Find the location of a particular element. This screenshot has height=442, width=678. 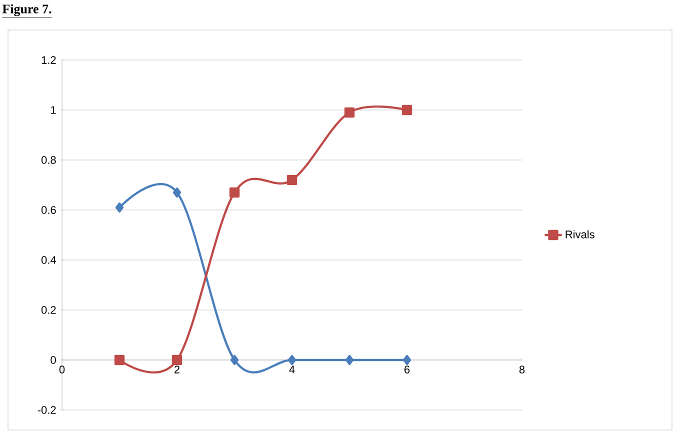

y-tick-label: 0 is located at coordinates (53, 360).